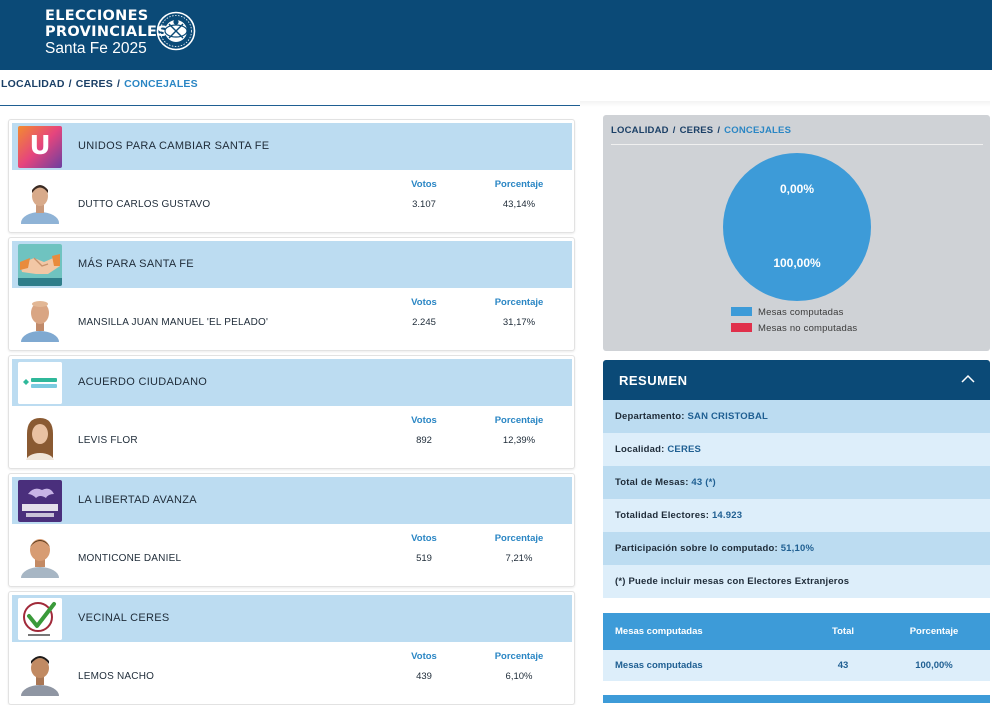 The height and width of the screenshot is (705, 992). What do you see at coordinates (40, 265) in the screenshot?
I see `handshake-icon` at bounding box center [40, 265].